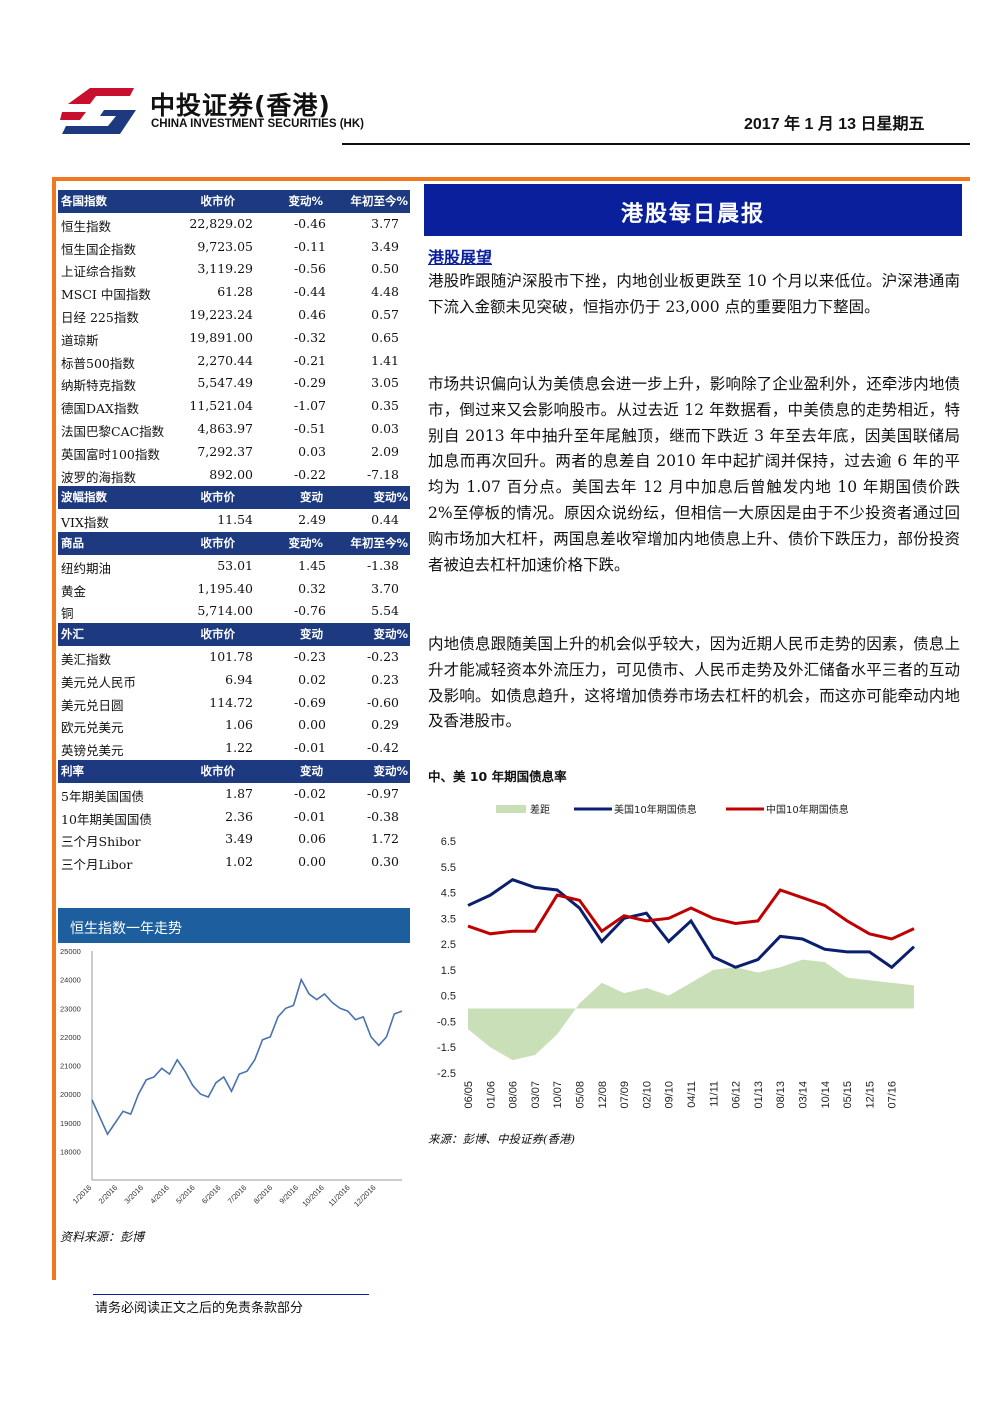 The image size is (992, 1403). I want to click on table-cell: 1.22, so click(239, 748).